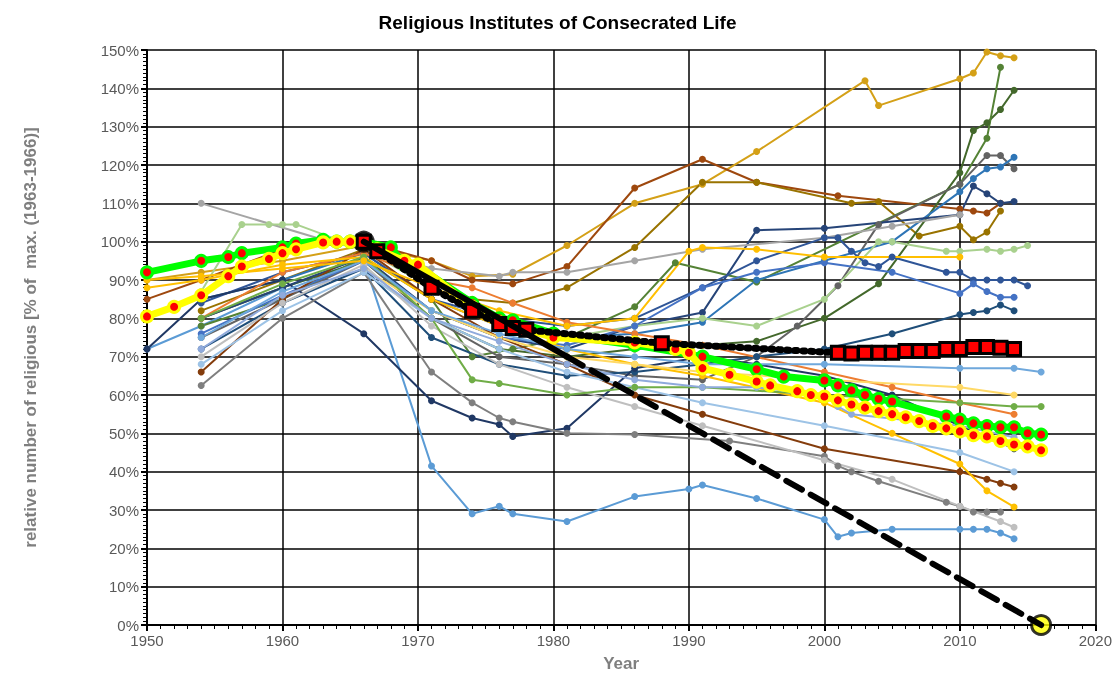 This screenshot has height=677, width=1115. Describe the element at coordinates (418, 640) in the screenshot. I see `x-tick-label: 1970` at that location.